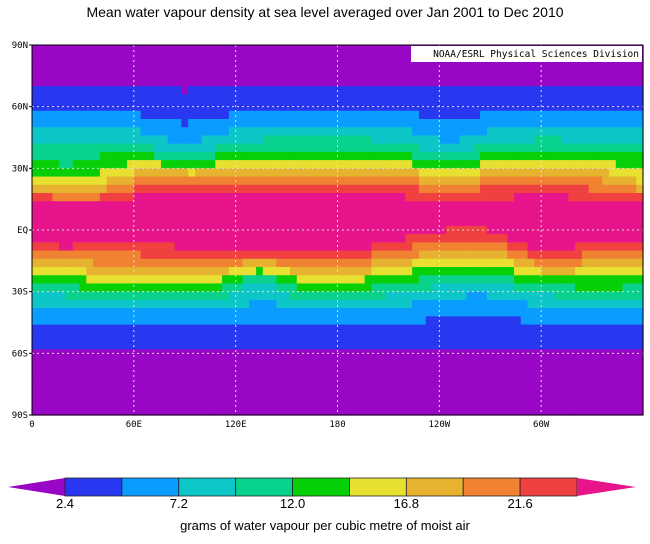 This screenshot has height=544, width=650. I want to click on y-tick-label: 90S, so click(20, 416).